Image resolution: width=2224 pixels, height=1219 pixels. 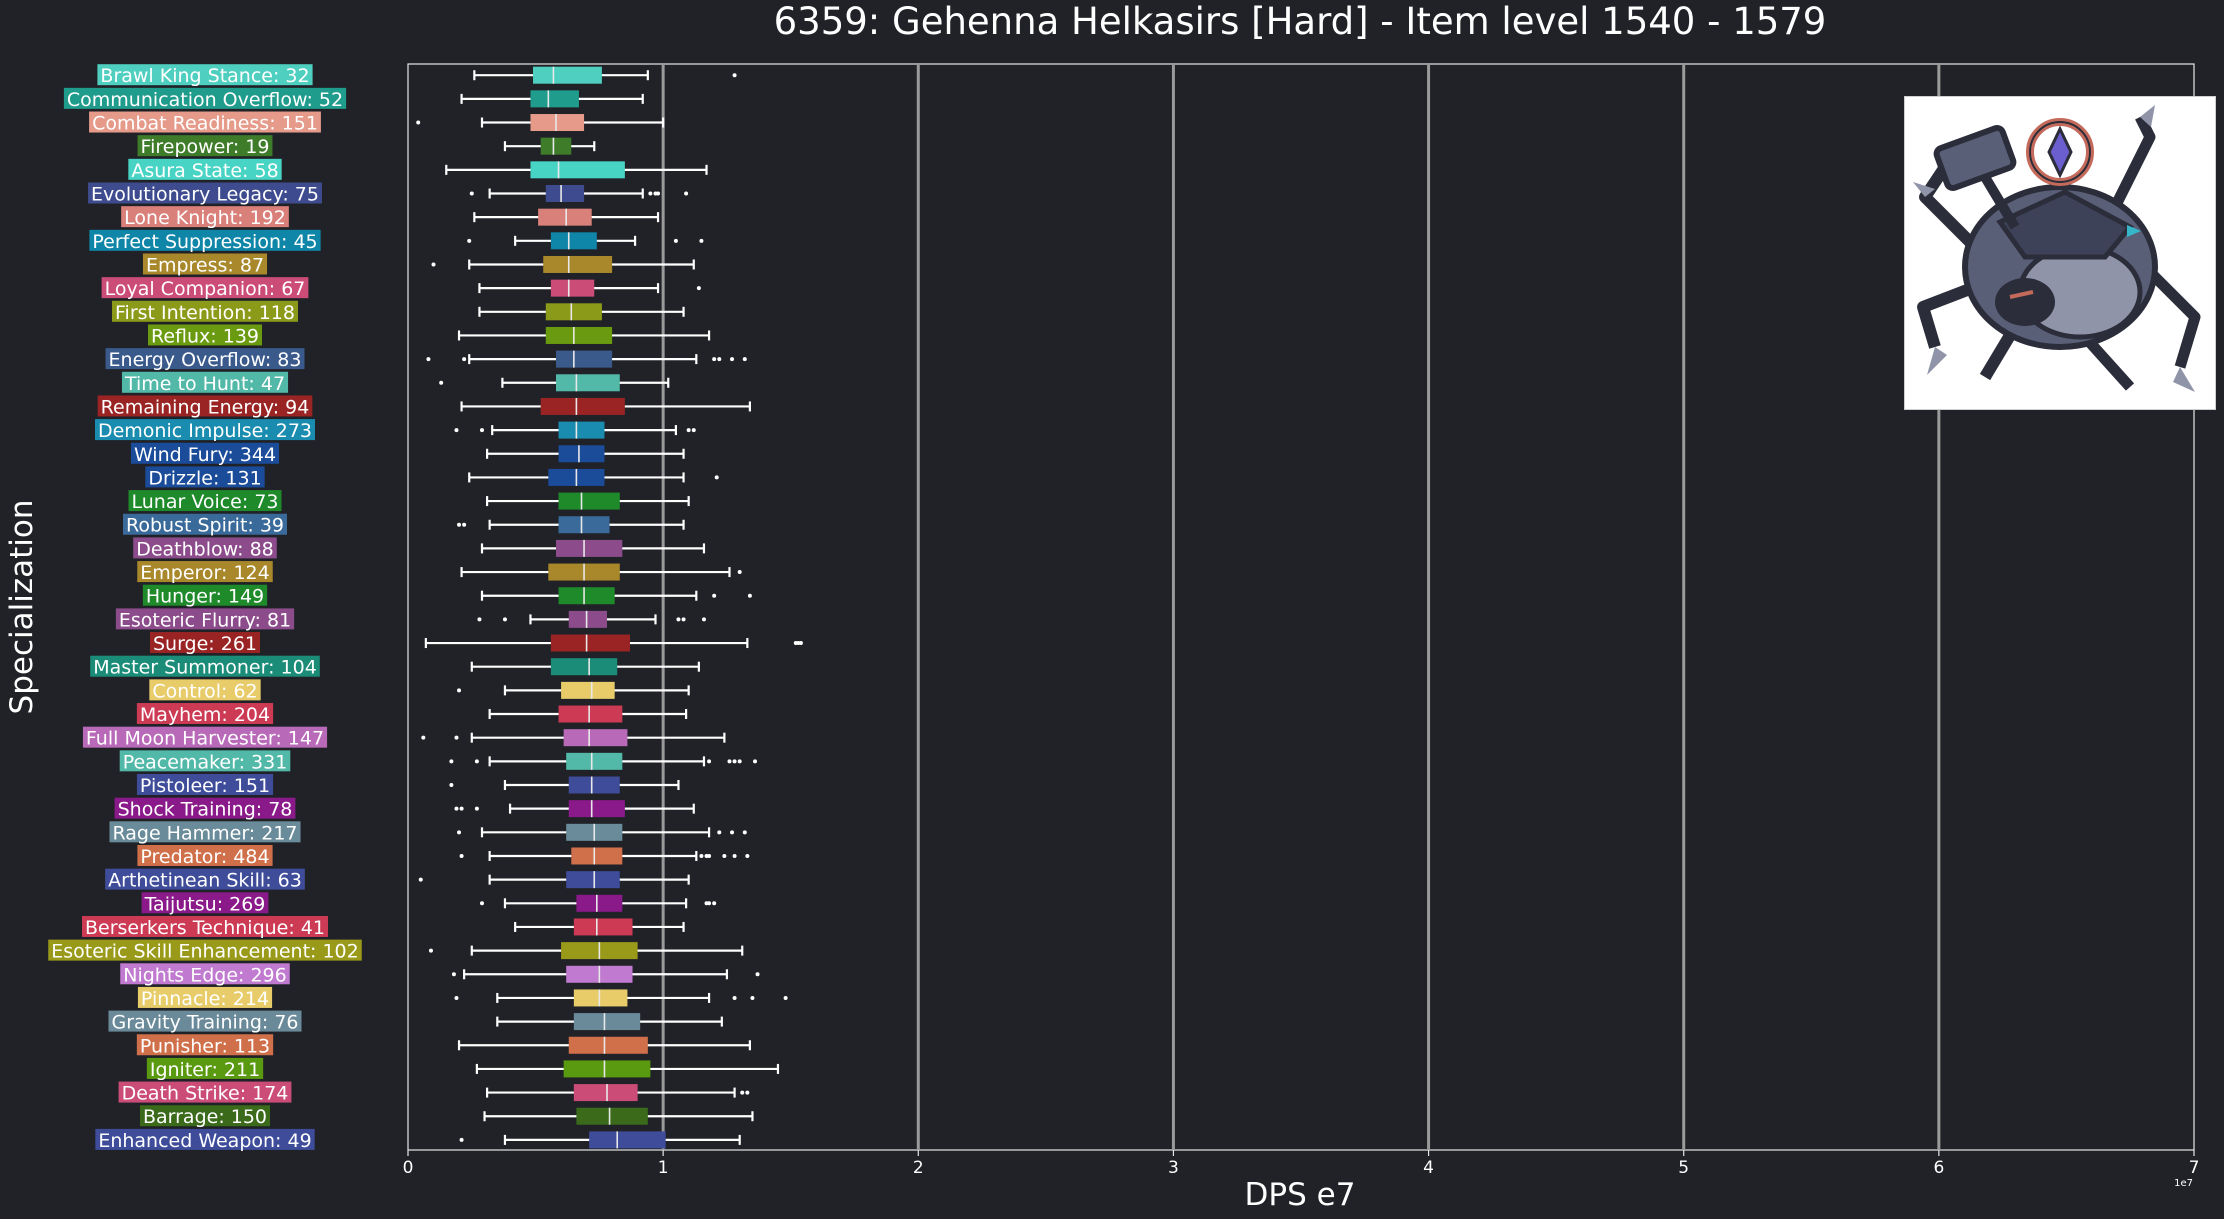 What do you see at coordinates (204, 502) in the screenshot?
I see `category-label-text: Lunar Voice: 73` at bounding box center [204, 502].